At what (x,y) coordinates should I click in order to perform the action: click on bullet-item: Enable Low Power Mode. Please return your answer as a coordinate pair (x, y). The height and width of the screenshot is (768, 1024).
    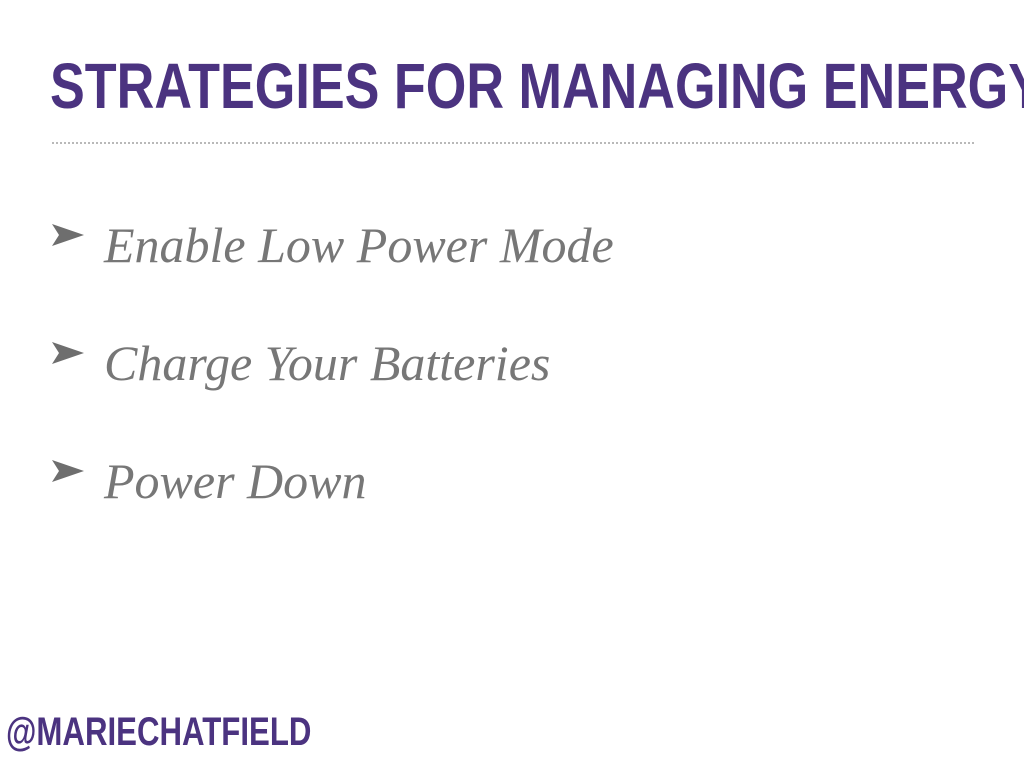
    Looking at the image, I should click on (500, 264).